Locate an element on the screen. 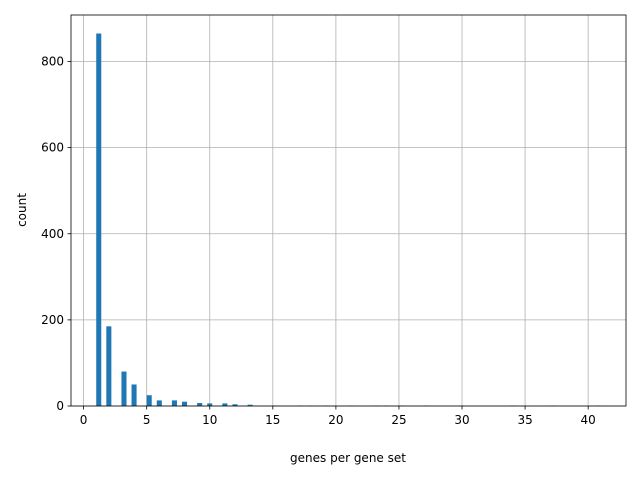 The height and width of the screenshot is (484, 640). x-tick-label: 25 is located at coordinates (398, 420).